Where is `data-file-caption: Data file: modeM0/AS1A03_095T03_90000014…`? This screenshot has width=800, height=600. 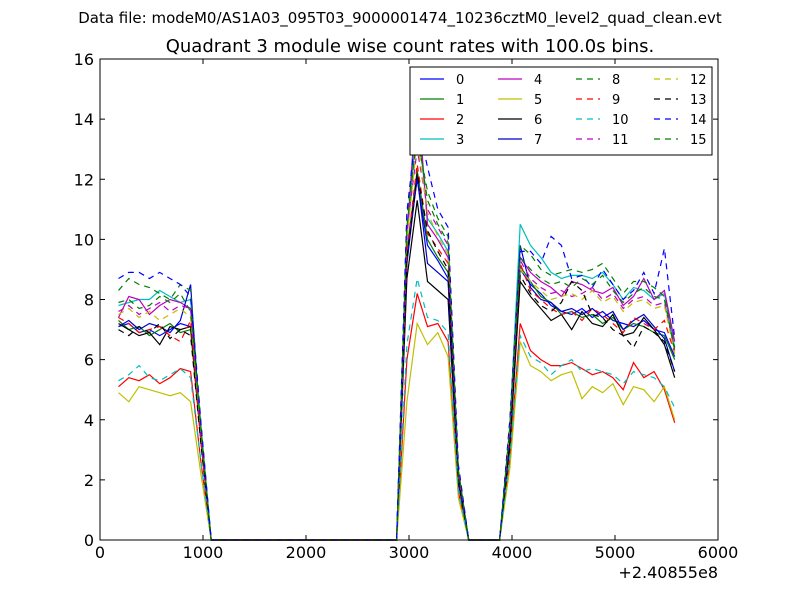 data-file-caption: Data file: modeM0/AS1A03_095T03_90000014… is located at coordinates (400, 18).